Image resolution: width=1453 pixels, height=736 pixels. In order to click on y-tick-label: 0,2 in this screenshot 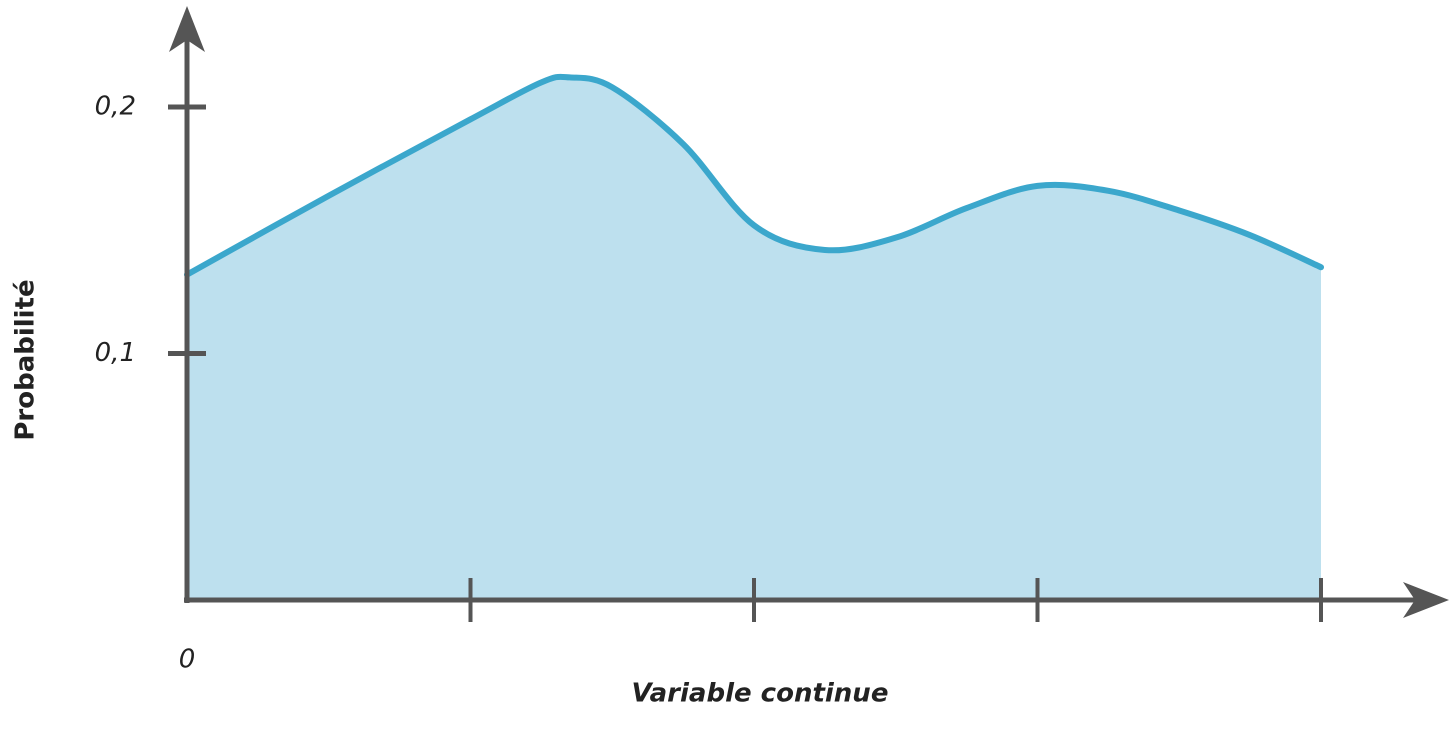, I will do `click(115, 107)`.